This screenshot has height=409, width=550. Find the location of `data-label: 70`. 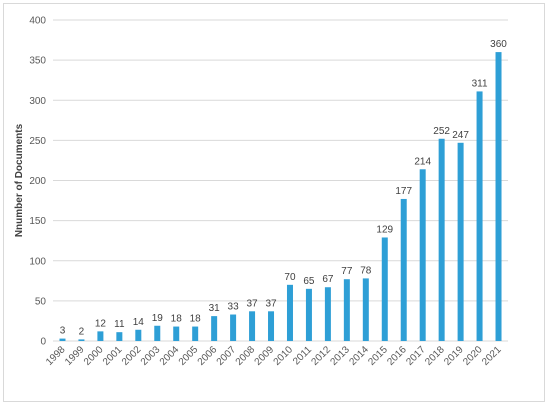

data-label: 70 is located at coordinates (290, 277).